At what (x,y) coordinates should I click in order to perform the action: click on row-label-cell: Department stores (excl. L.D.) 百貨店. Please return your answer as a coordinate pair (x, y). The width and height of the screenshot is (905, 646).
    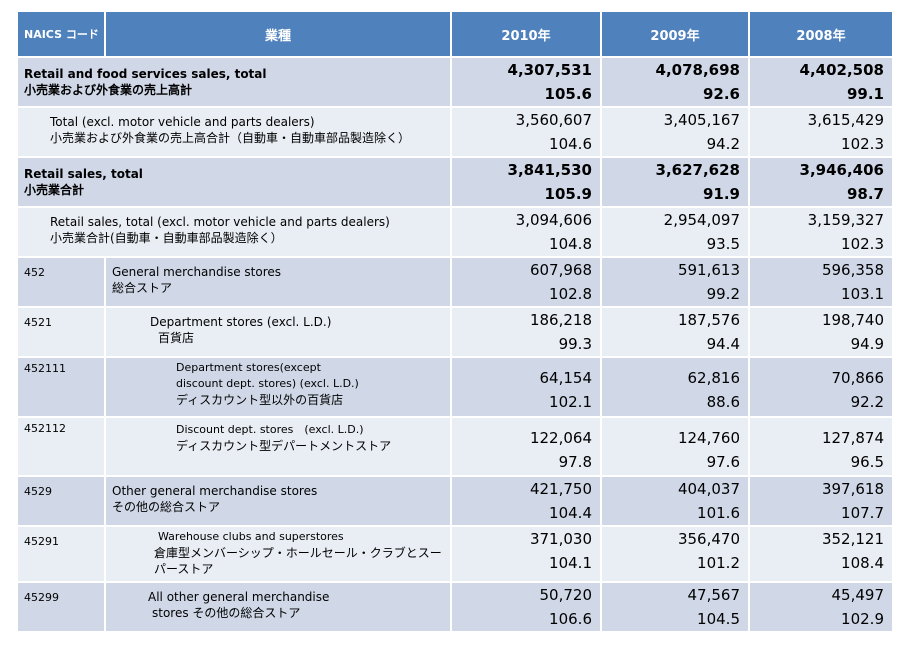
    Looking at the image, I should click on (278, 332).